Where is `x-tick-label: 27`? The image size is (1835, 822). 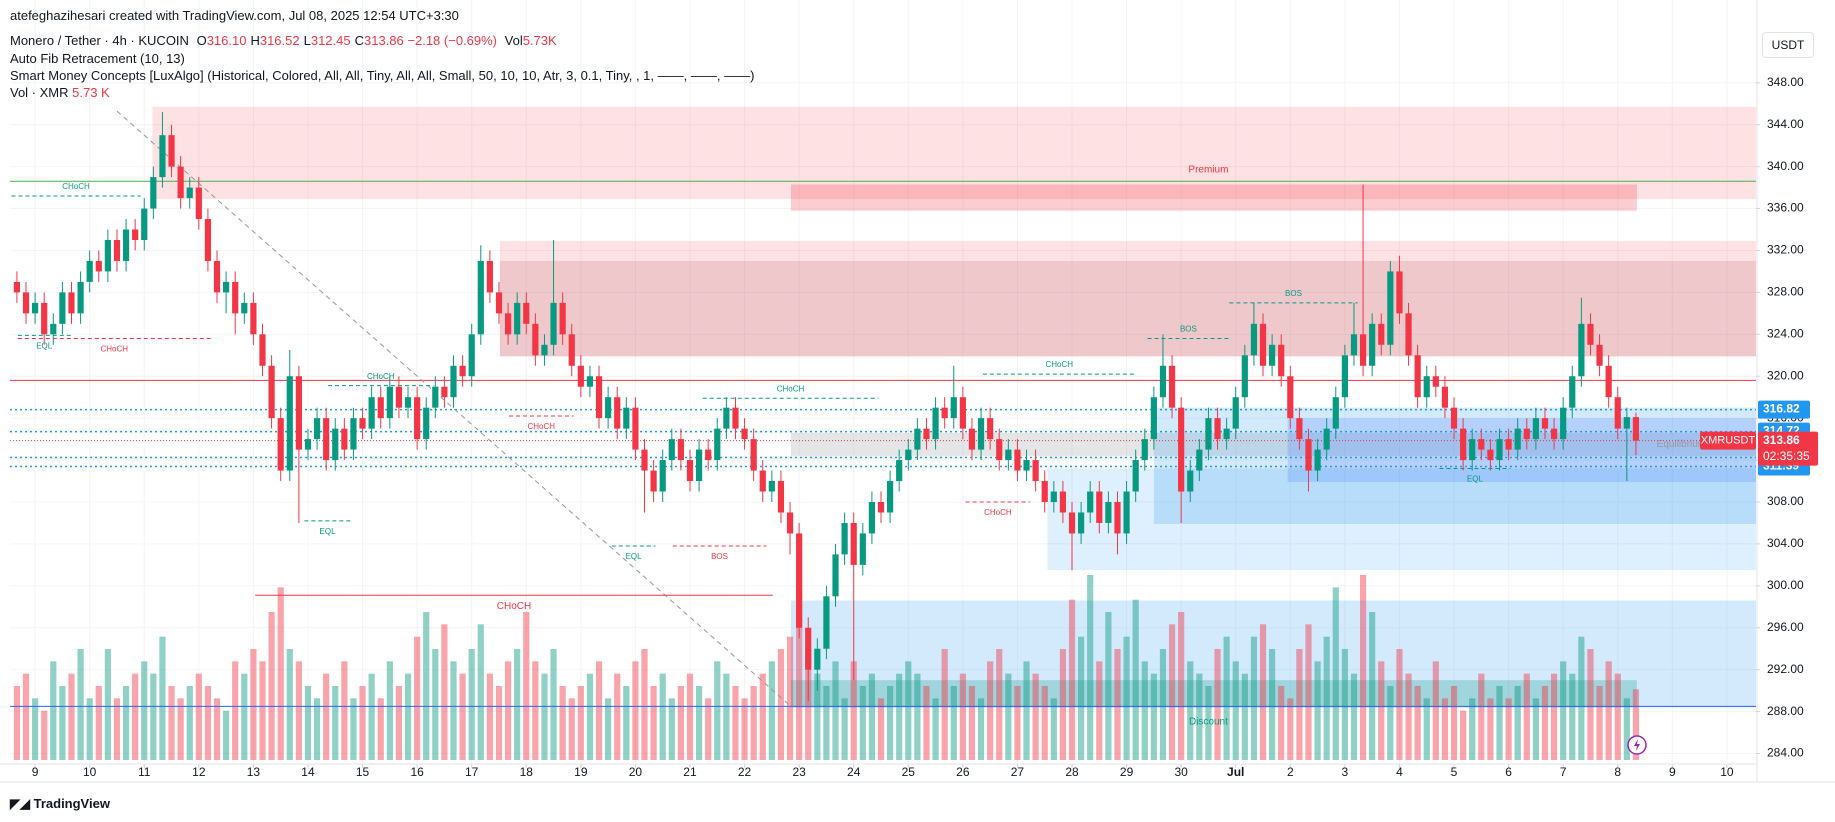 x-tick-label: 27 is located at coordinates (1018, 772).